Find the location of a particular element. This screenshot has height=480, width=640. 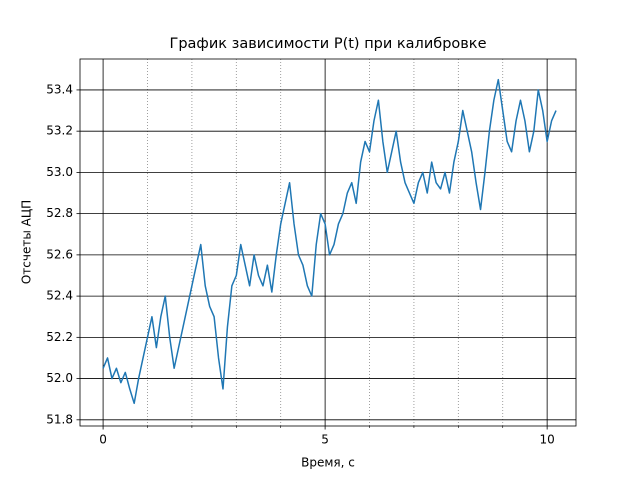

y-axis-label: Отсчеты АЦП is located at coordinates (27, 242).